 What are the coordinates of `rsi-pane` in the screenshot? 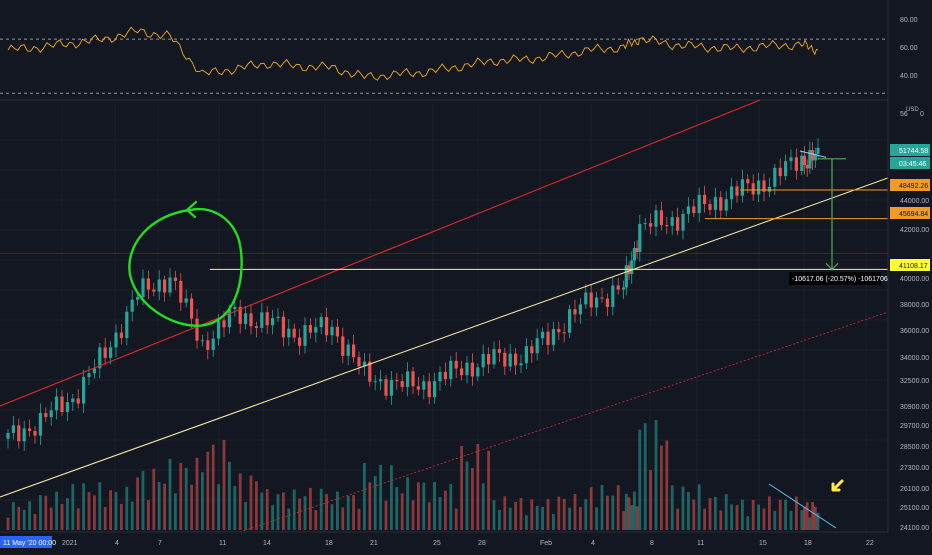 It's located at (444, 60).